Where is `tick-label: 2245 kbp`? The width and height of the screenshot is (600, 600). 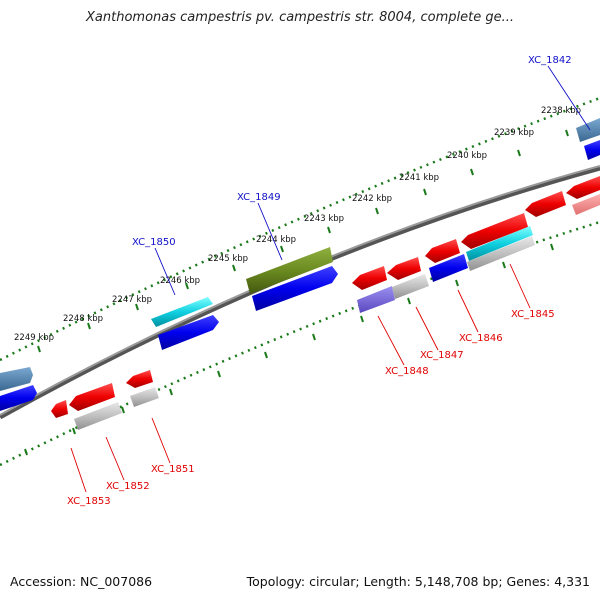 tick-label: 2245 kbp is located at coordinates (228, 259).